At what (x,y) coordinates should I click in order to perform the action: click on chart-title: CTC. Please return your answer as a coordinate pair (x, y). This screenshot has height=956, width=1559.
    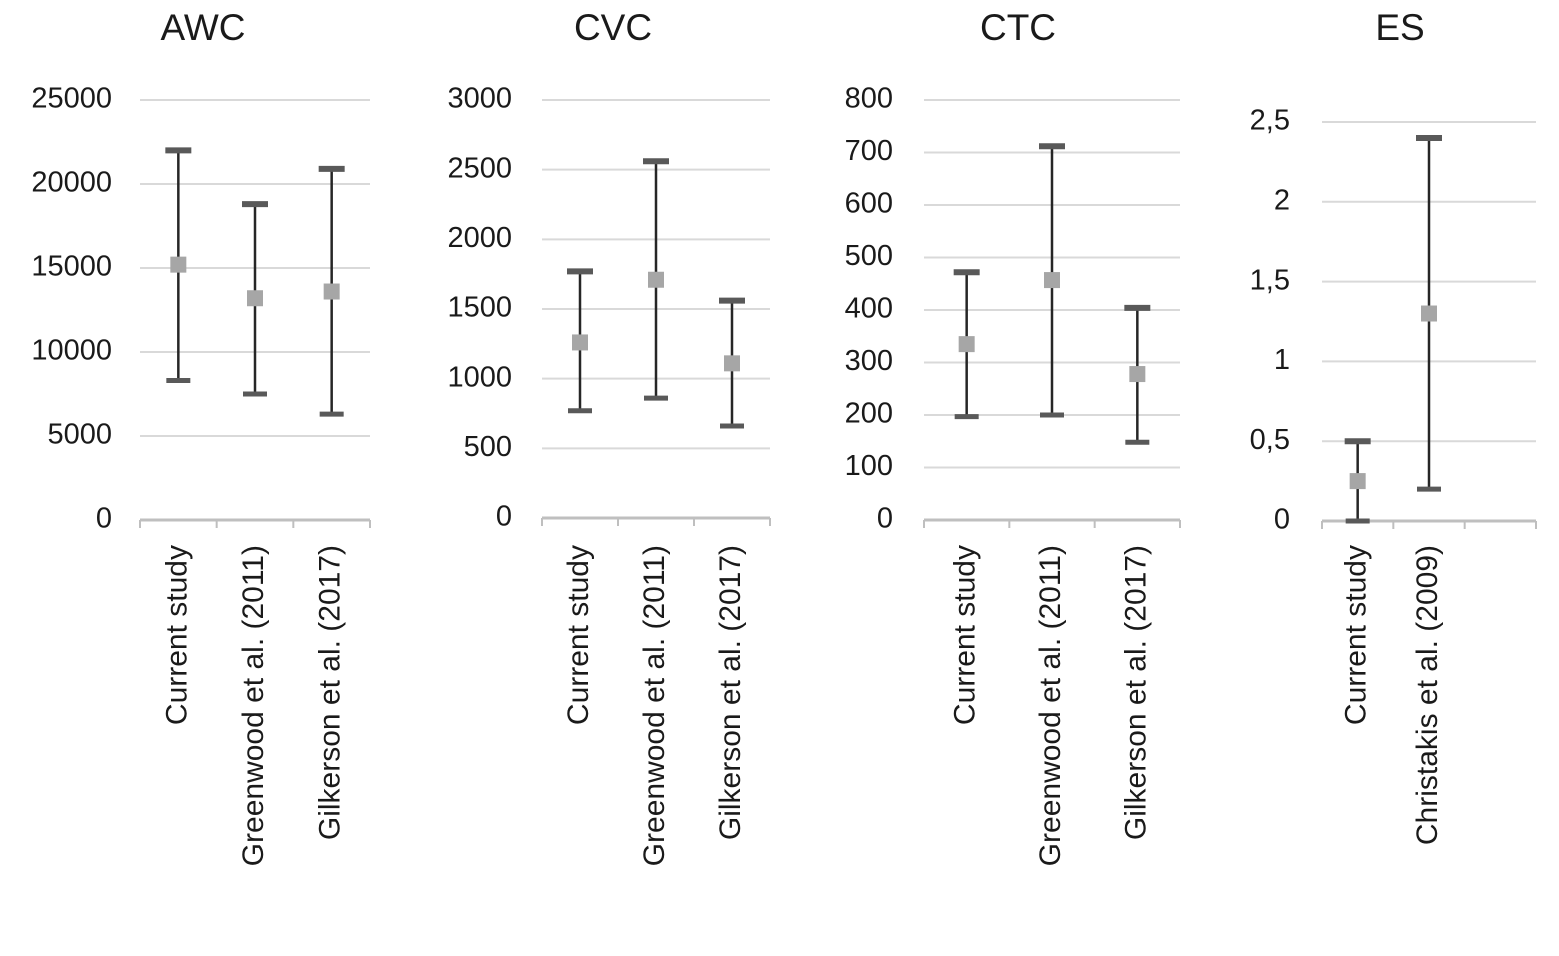
    Looking at the image, I should click on (1018, 27).